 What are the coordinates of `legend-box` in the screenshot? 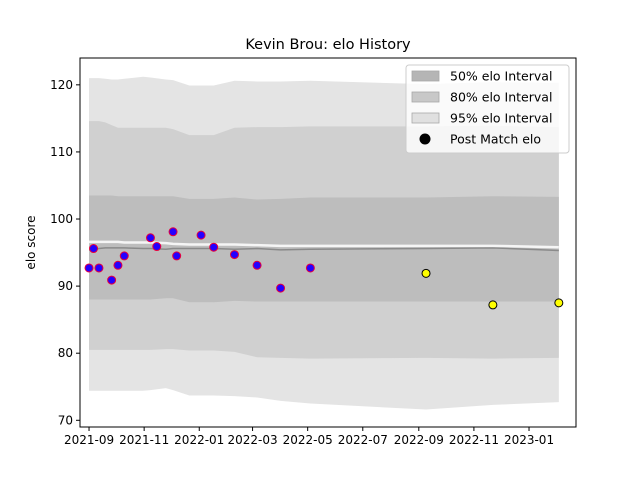 It's located at (487, 109).